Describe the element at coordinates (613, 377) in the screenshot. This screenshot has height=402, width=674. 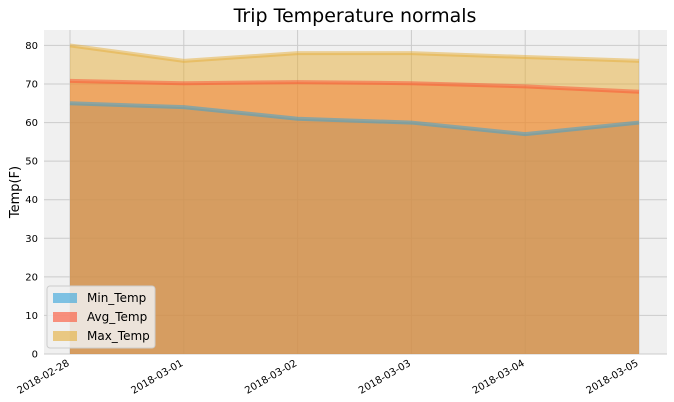
I see `x-tick-label-5: 2018-03-05` at that location.